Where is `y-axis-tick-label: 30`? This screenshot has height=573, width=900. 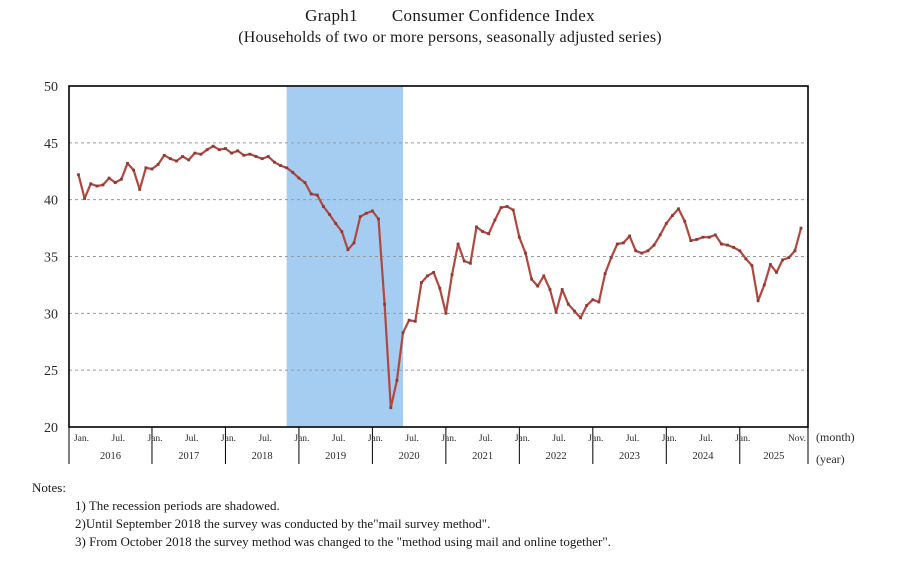
y-axis-tick-label: 30 is located at coordinates (51, 314).